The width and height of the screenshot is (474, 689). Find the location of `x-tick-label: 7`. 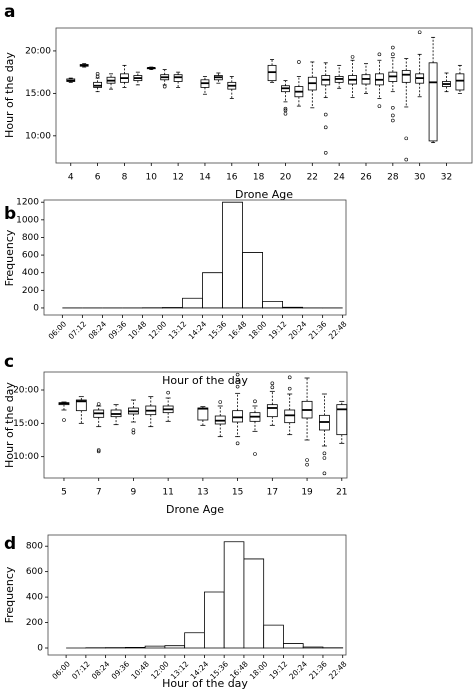

x-tick-label: 7 is located at coordinates (99, 493).